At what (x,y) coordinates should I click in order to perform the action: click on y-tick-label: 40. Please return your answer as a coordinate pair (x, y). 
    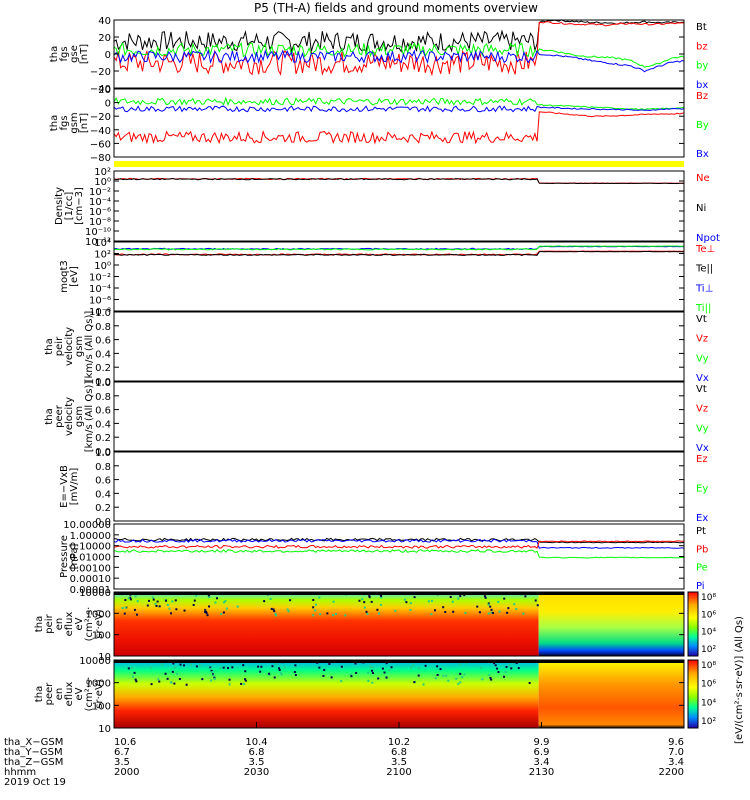
    Looking at the image, I should click on (104, 21).